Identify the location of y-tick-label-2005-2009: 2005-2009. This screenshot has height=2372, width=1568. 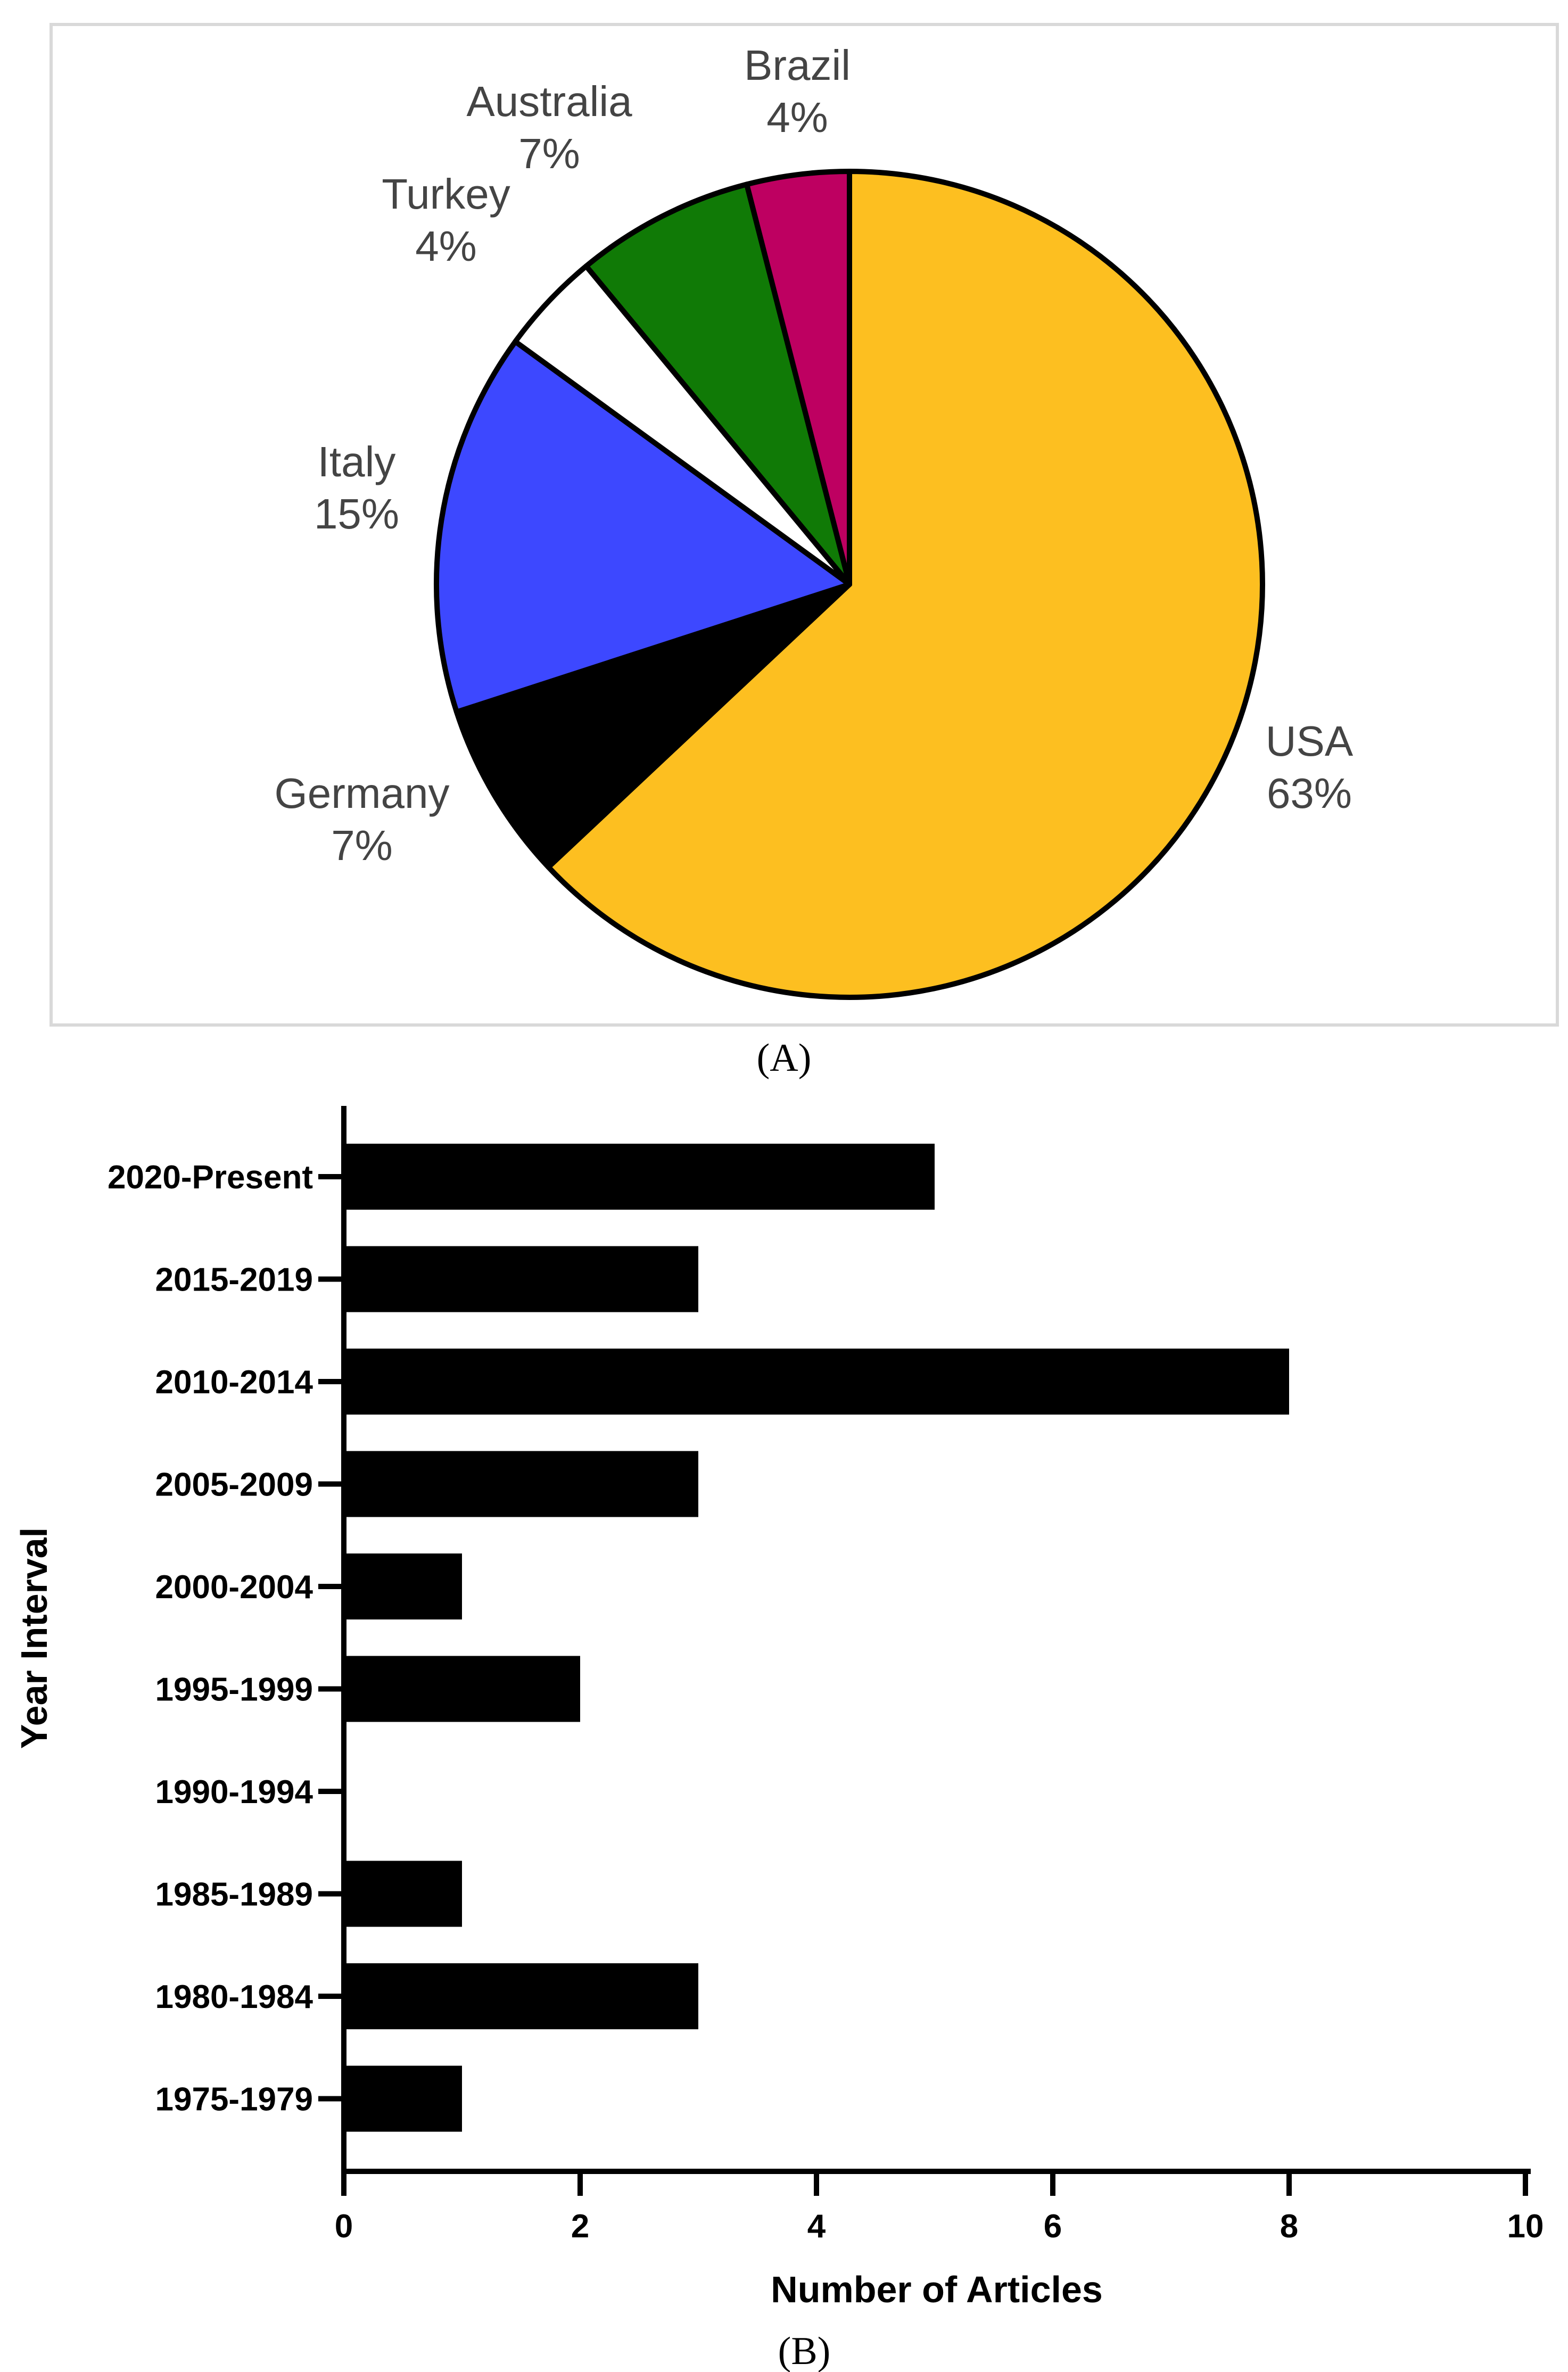
(234, 1485).